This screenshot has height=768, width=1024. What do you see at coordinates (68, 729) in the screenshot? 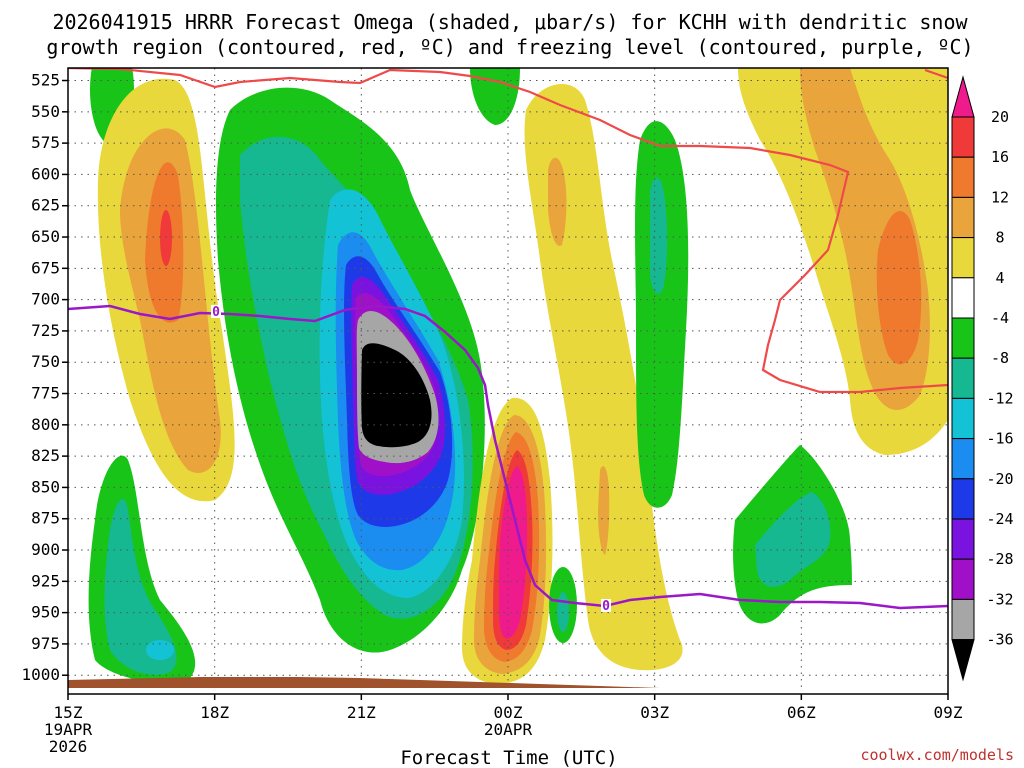
I see `x-tick-sublabel-15Z: 19APR` at bounding box center [68, 729].